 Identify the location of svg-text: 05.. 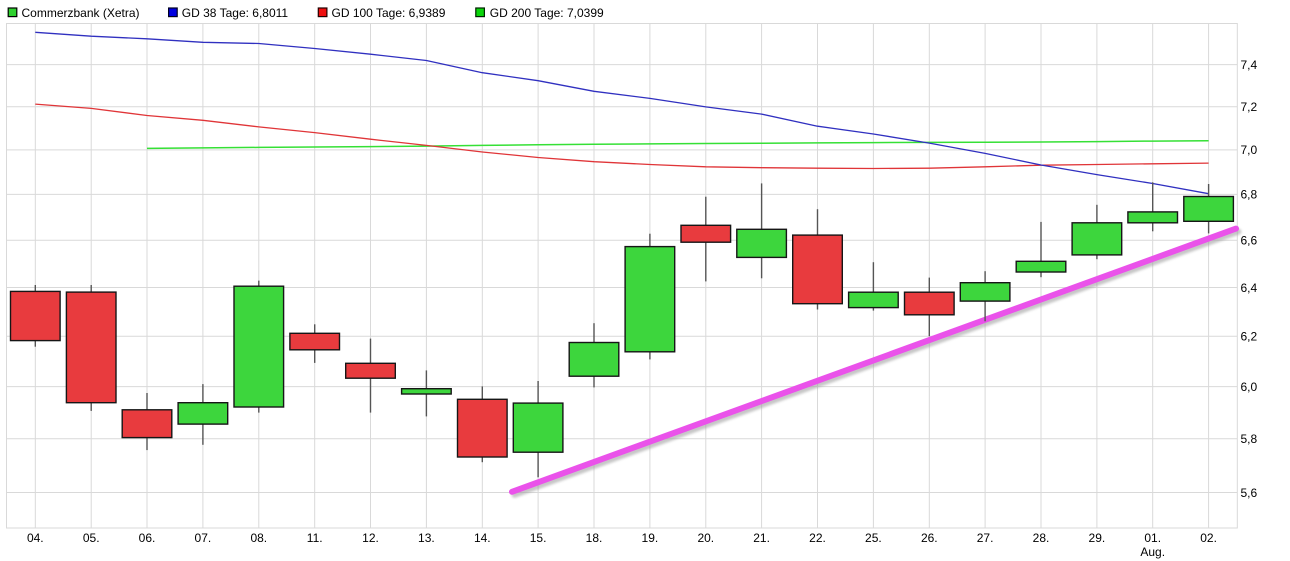
(91, 538).